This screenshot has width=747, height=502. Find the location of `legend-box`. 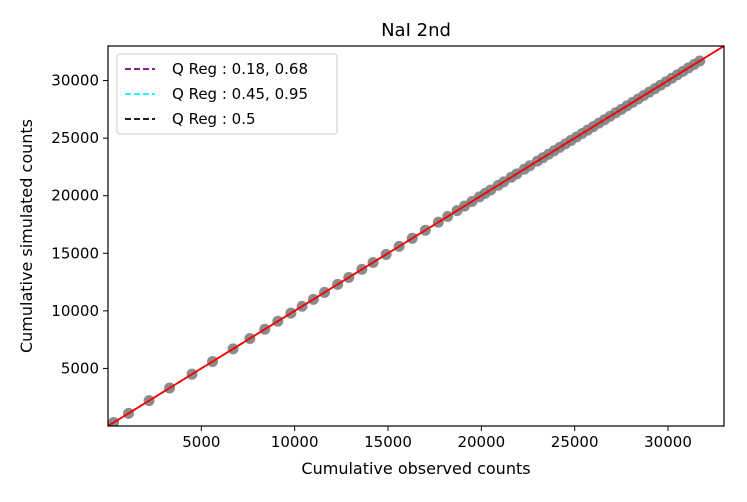

legend-box is located at coordinates (227, 94).